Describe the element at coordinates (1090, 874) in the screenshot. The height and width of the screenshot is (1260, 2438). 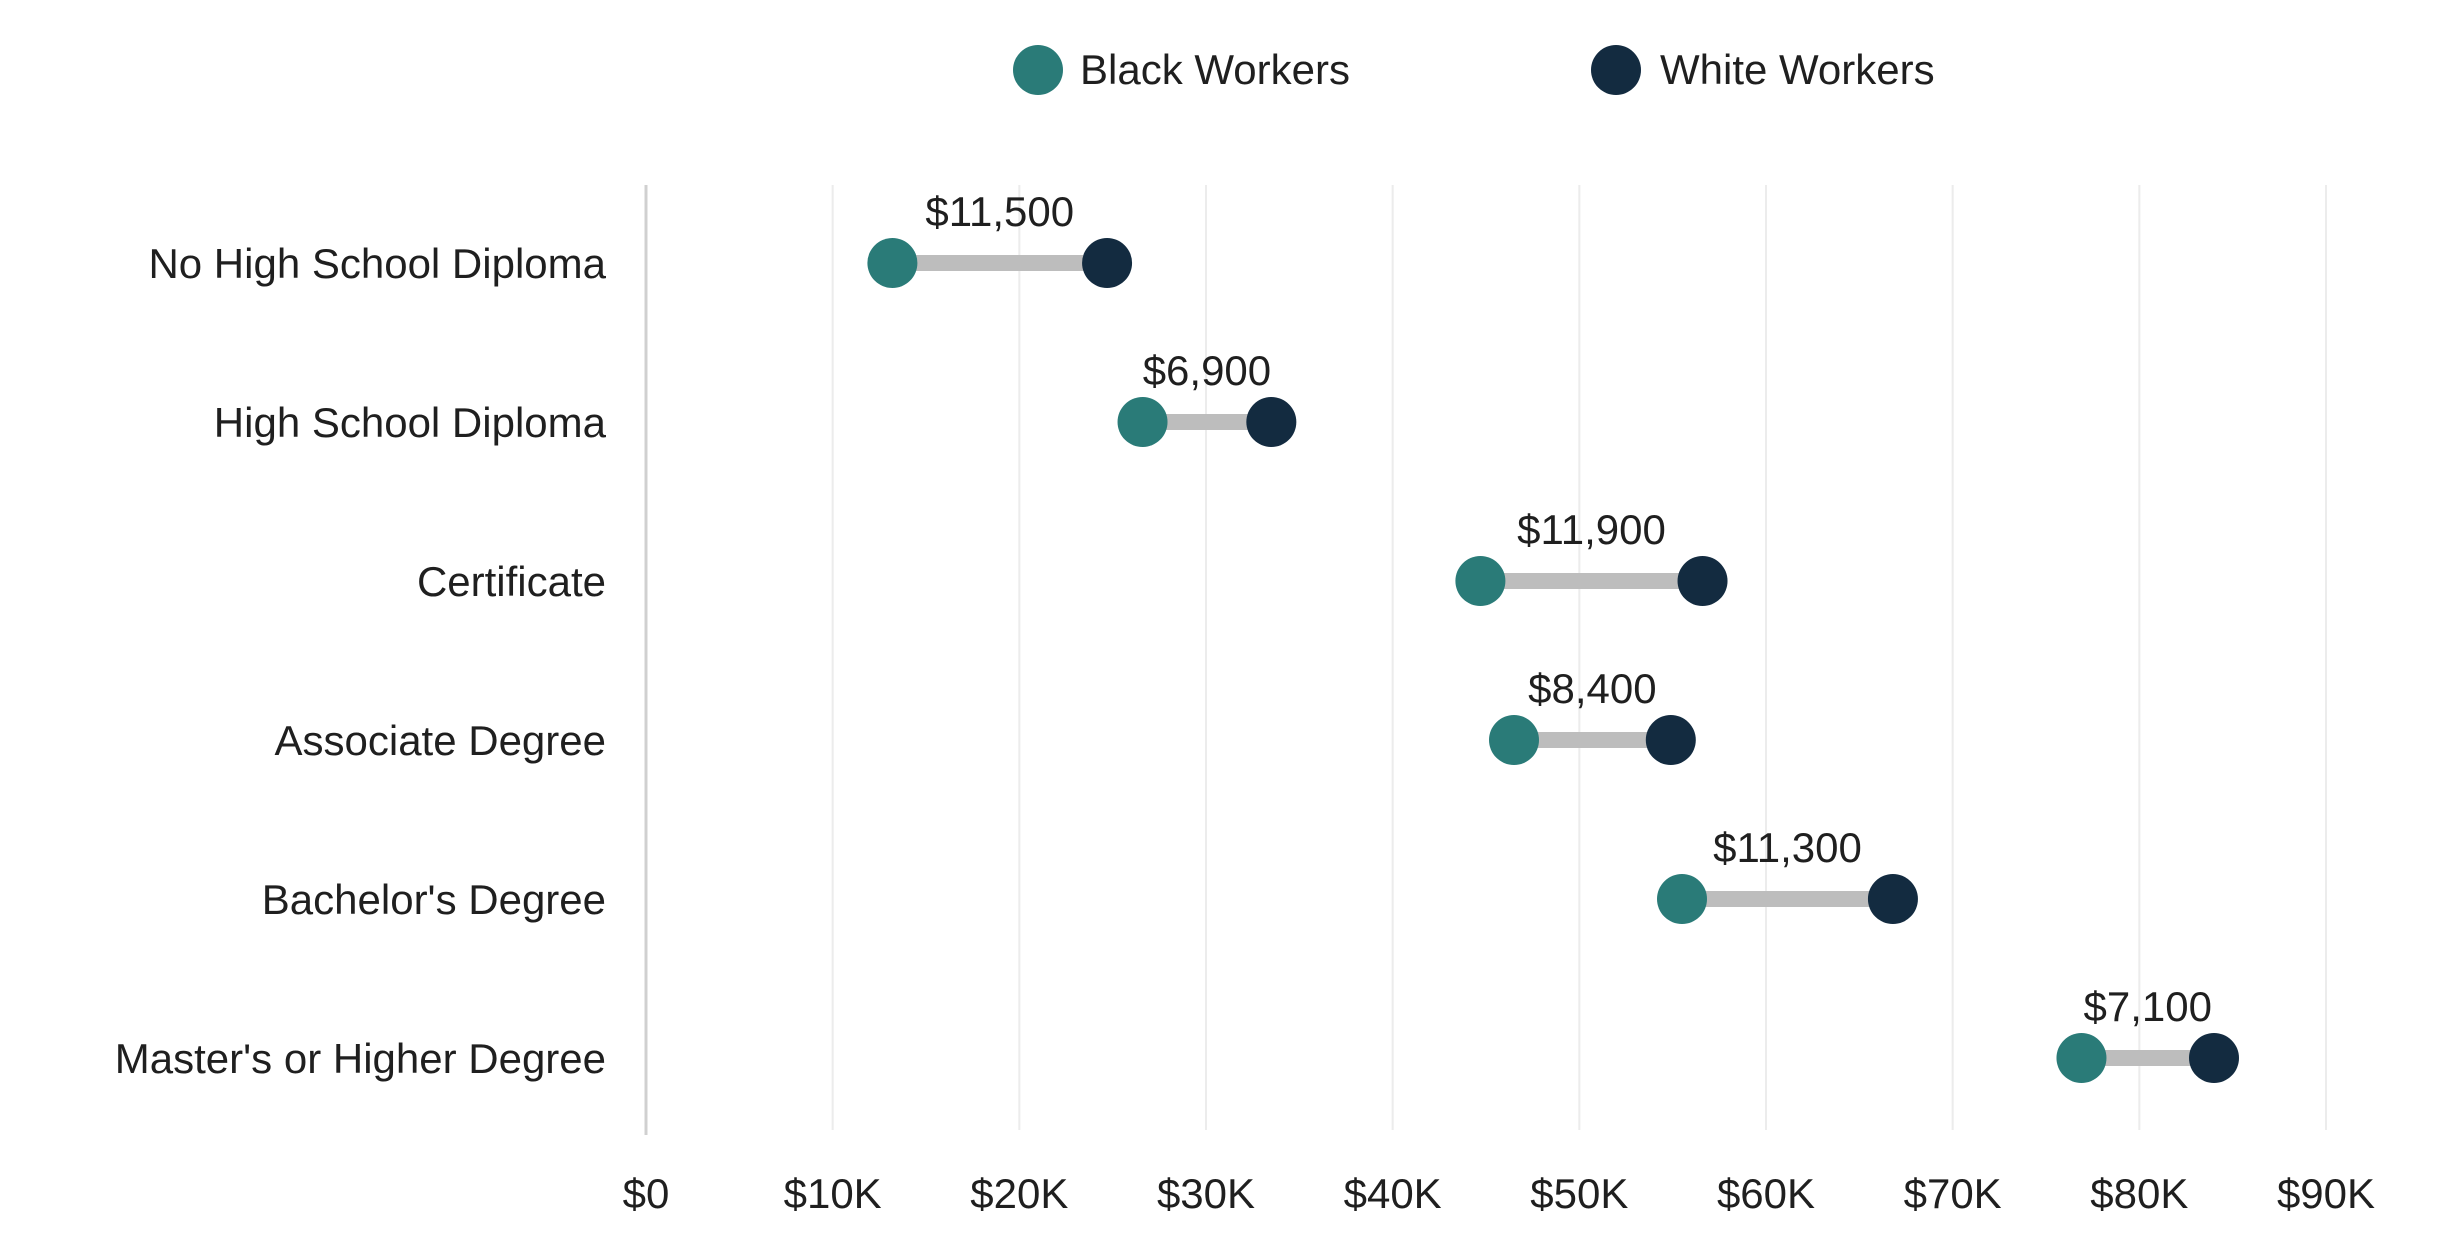
I see `chart-row: Bachelor's Degree $11,300` at that location.